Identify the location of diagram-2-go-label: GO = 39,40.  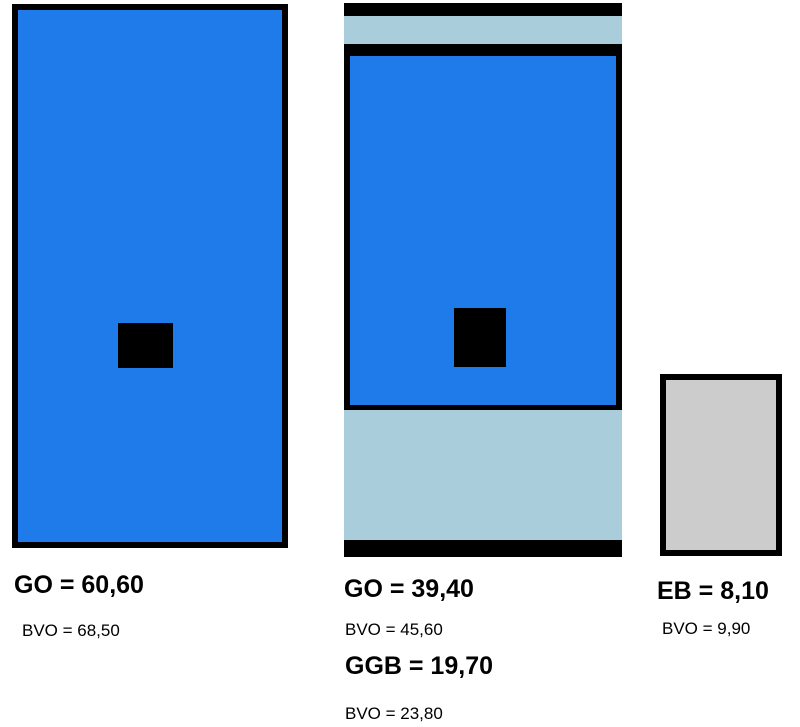
(409, 589).